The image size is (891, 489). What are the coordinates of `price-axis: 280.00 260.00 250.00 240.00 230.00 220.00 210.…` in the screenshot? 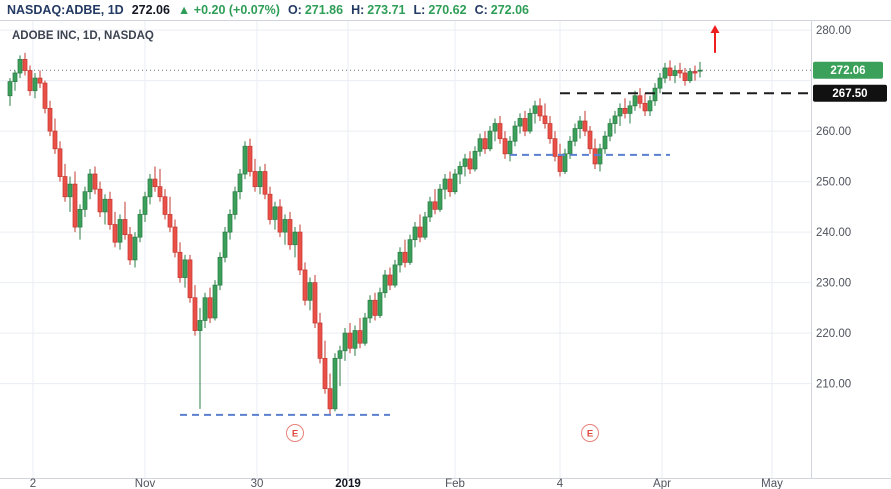 It's located at (833, 208).